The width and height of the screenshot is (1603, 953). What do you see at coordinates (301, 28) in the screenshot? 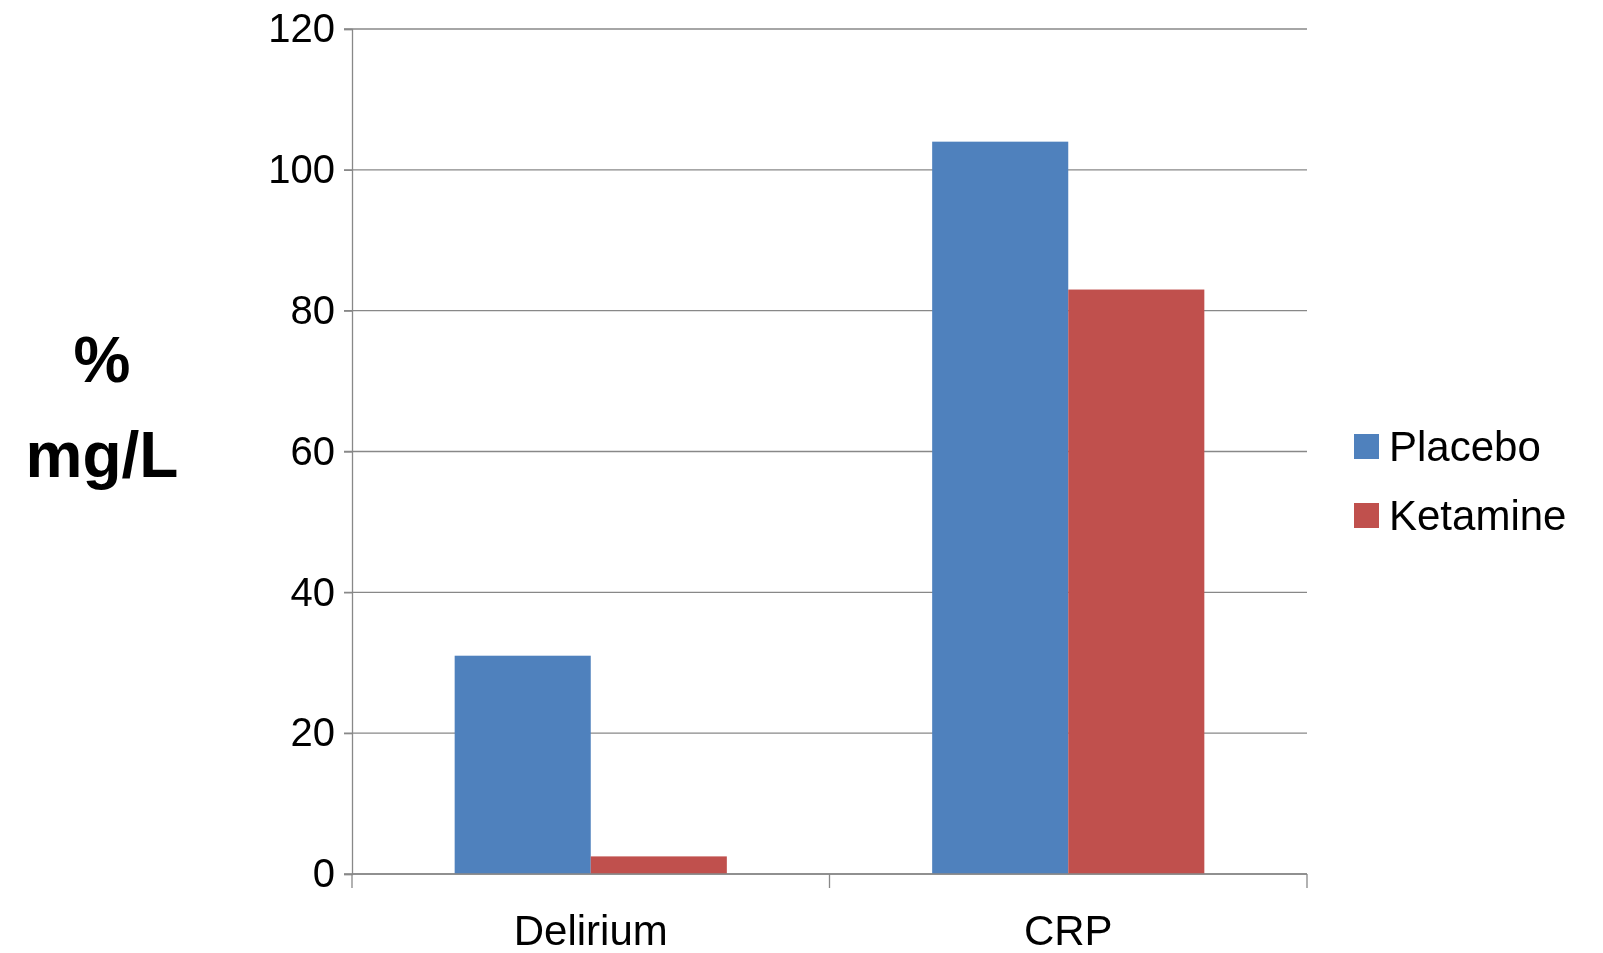
I see `y-tick-label: 120` at bounding box center [301, 28].